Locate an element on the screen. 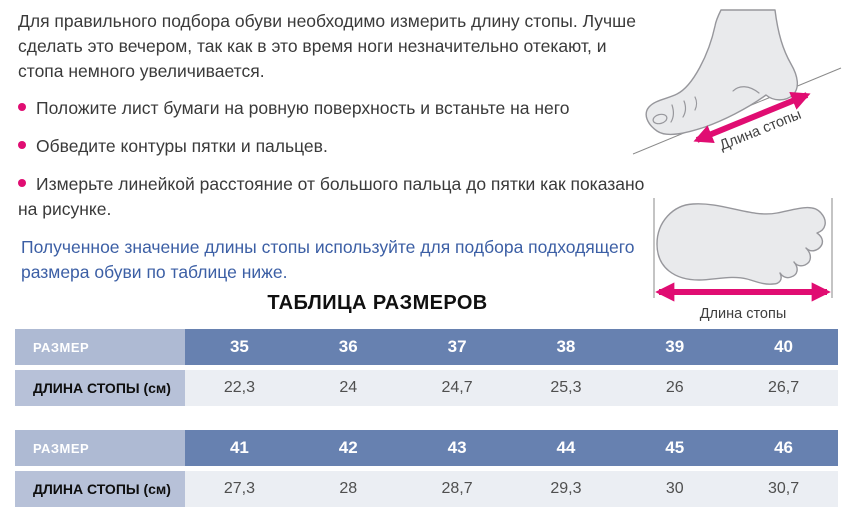 The height and width of the screenshot is (509, 851). size-value: 40 is located at coordinates (783, 347).